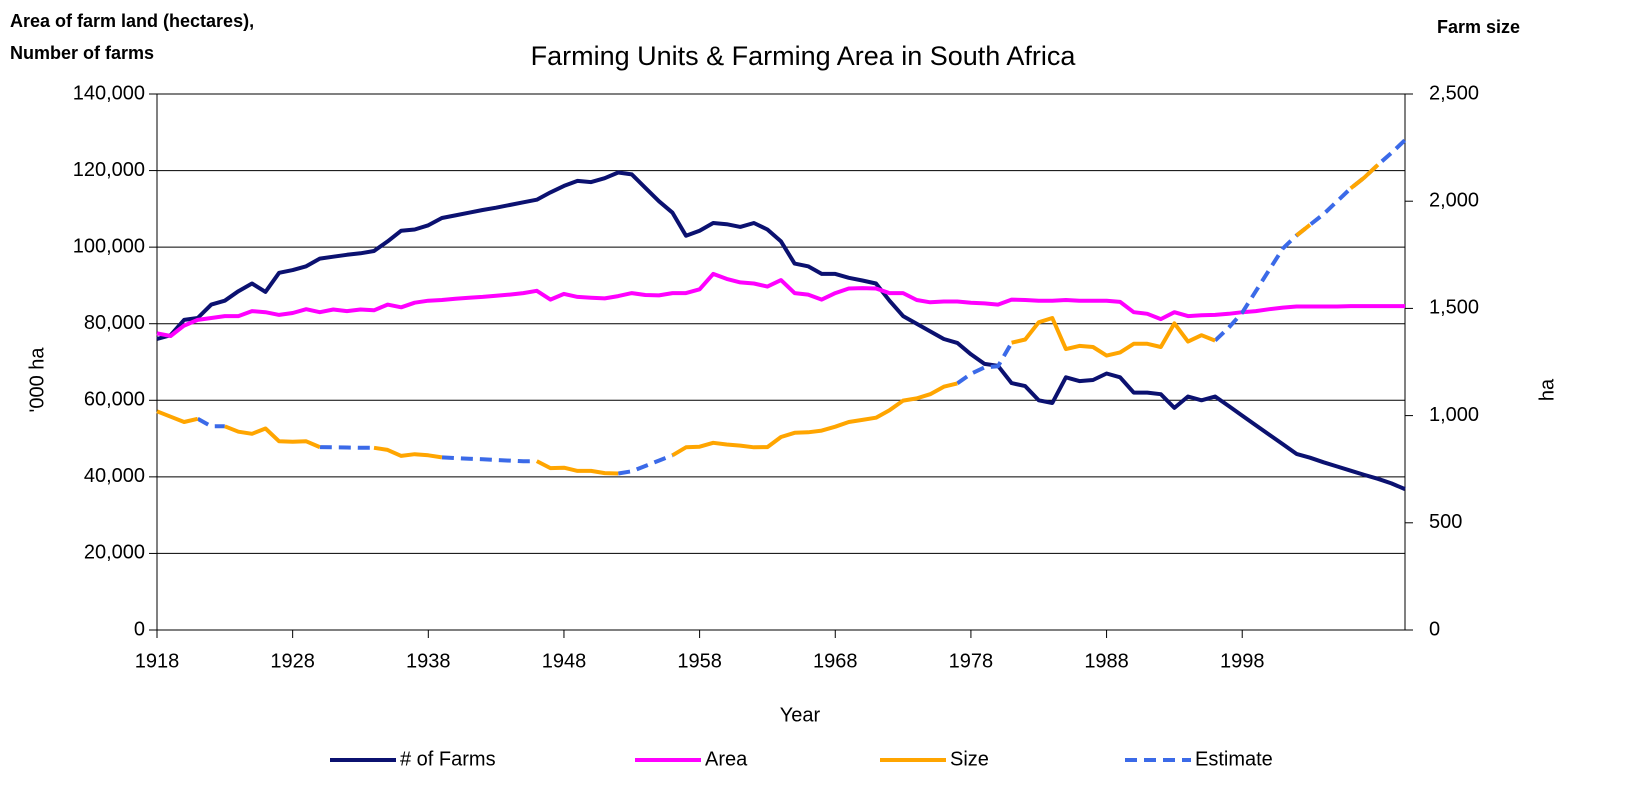 Image resolution: width=1643 pixels, height=809 pixels. What do you see at coordinates (1454, 200) in the screenshot?
I see `y2-tick-label: 2,000` at bounding box center [1454, 200].